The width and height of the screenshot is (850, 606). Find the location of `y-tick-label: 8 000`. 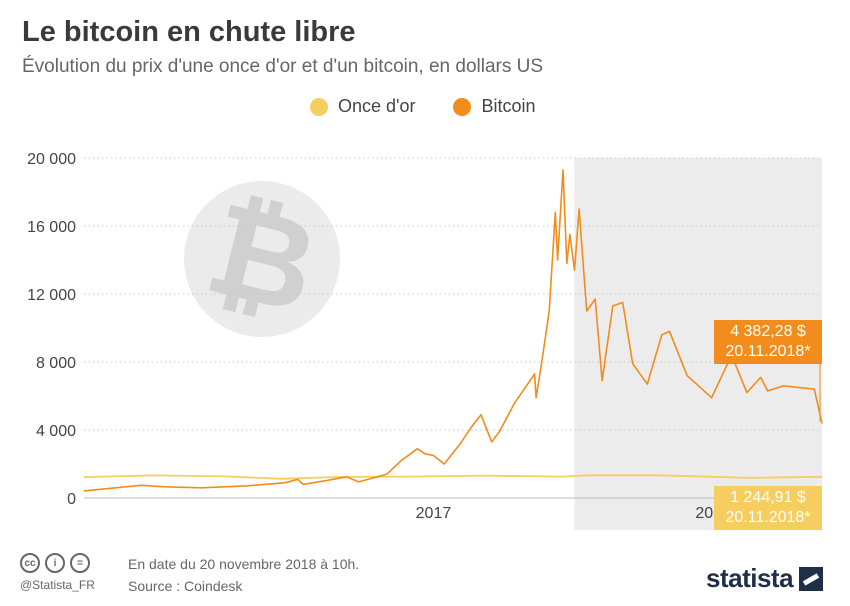

y-tick-label: 8 000 is located at coordinates (56, 363).